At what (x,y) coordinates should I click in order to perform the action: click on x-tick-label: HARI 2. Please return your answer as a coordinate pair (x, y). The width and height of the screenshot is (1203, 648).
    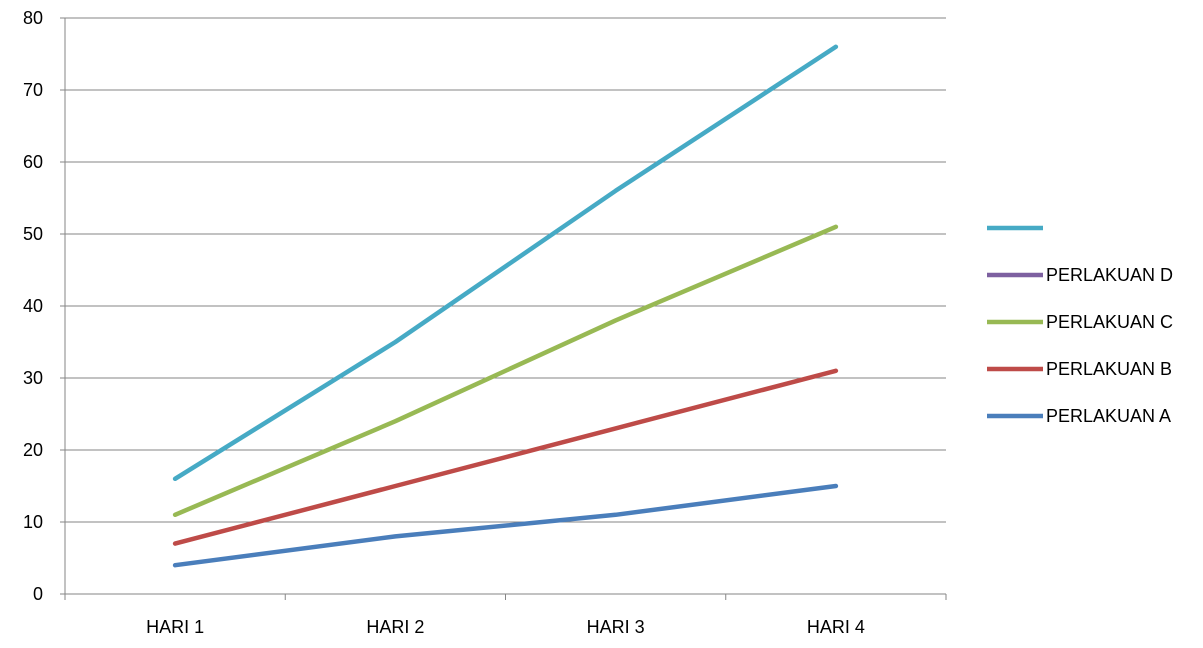
    Looking at the image, I should click on (395, 627).